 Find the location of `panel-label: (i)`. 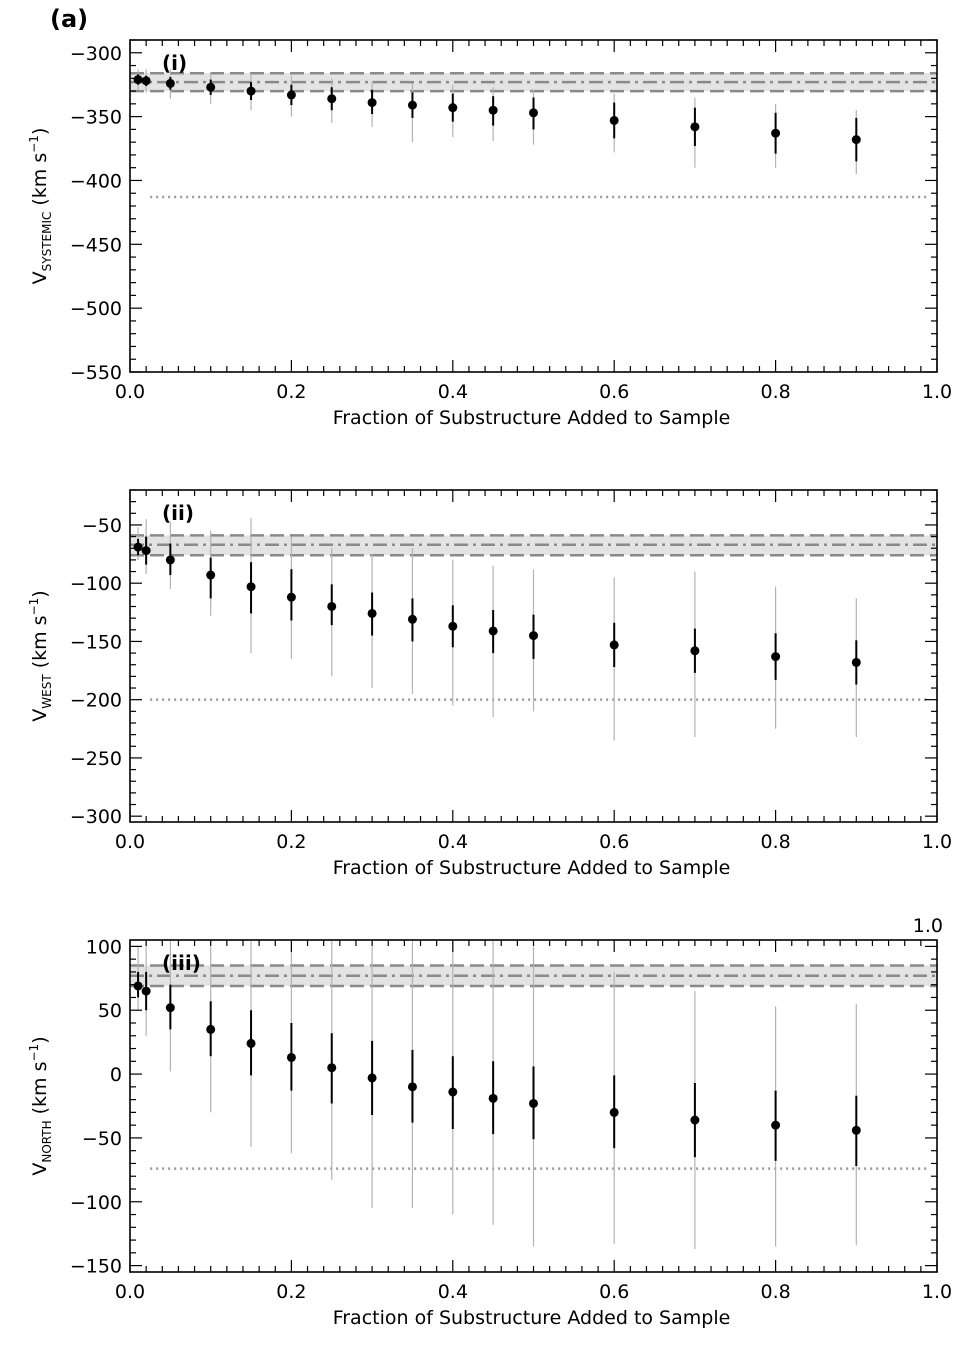

panel-label: (i) is located at coordinates (174, 63).